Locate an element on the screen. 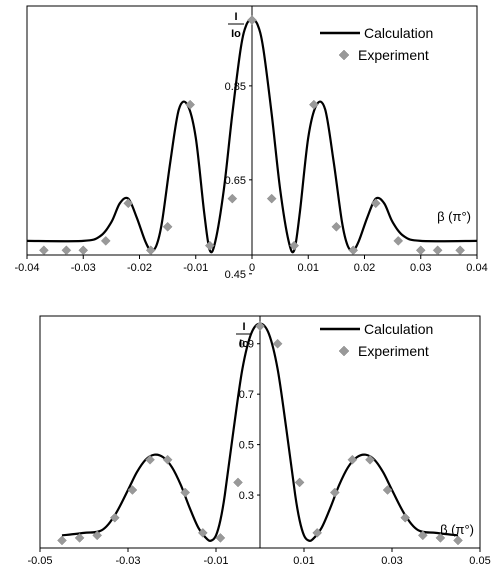  x-axis-label: β (π°) is located at coordinates (454, 216).